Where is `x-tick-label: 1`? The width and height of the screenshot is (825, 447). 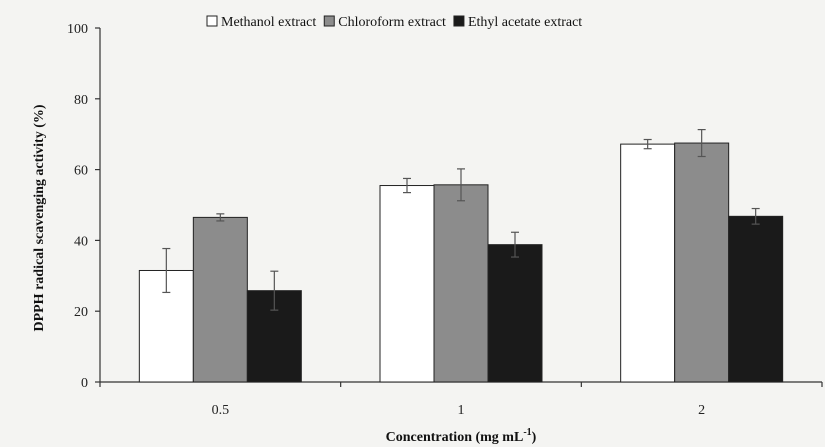
x-tick-label: 1 is located at coordinates (461, 410).